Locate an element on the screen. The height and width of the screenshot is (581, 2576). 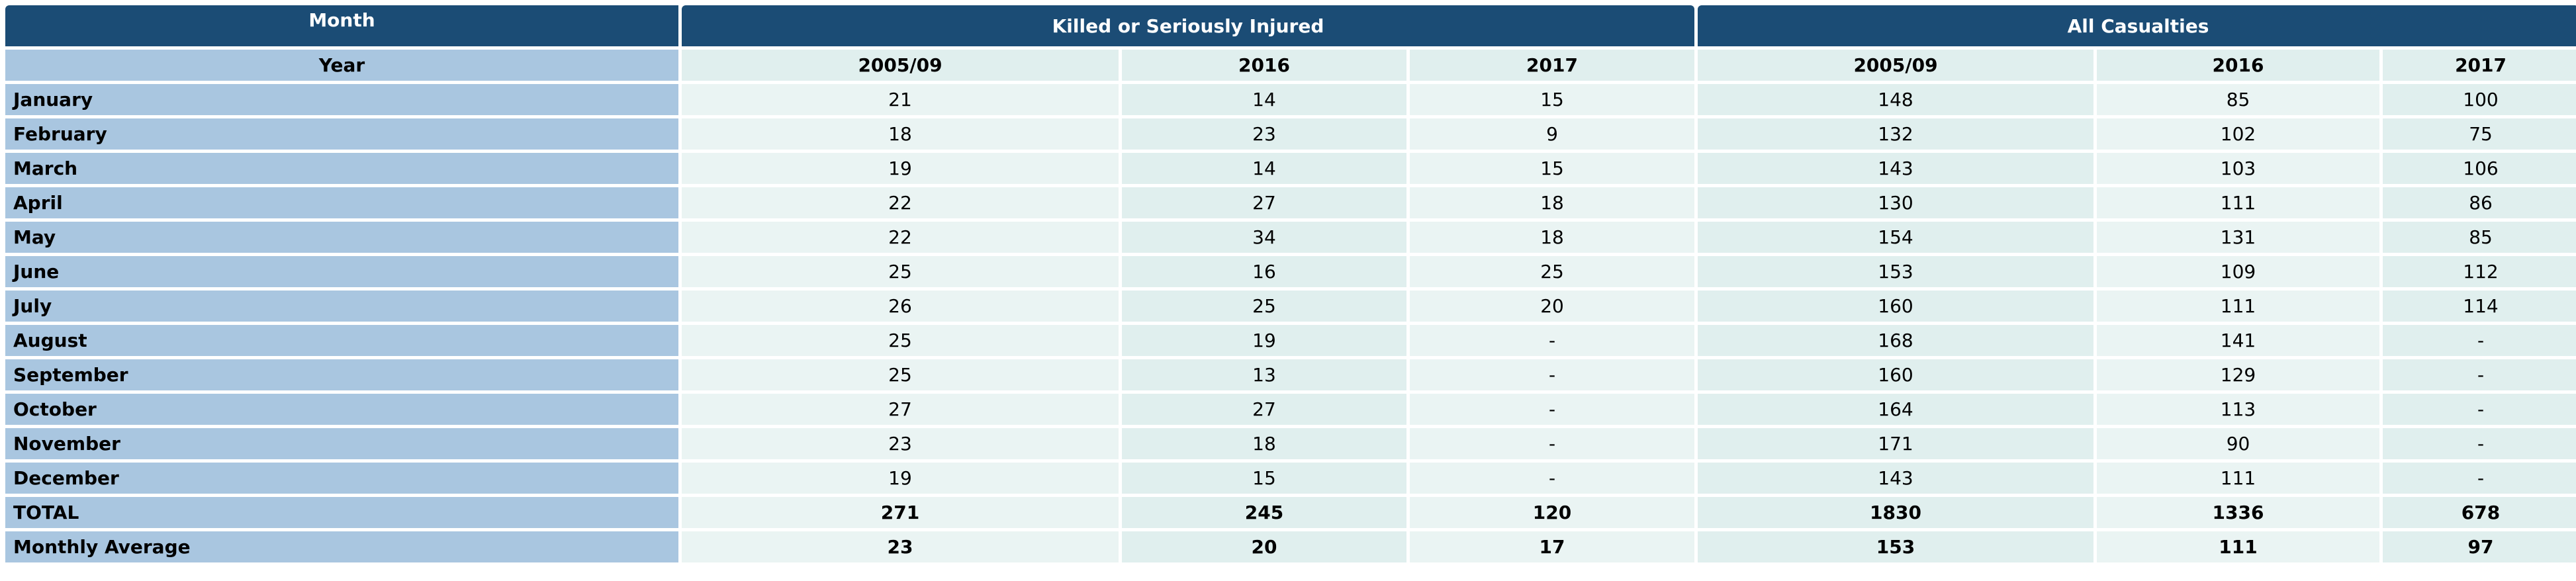
group-header-all-casualties: All Casualties is located at coordinates (2137, 25).